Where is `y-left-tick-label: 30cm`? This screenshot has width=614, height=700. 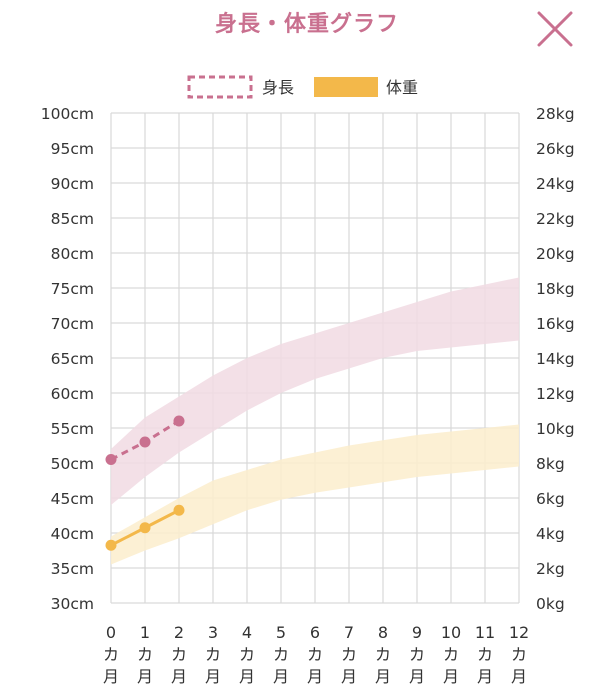
y-left-tick-label: 30cm is located at coordinates (72, 604).